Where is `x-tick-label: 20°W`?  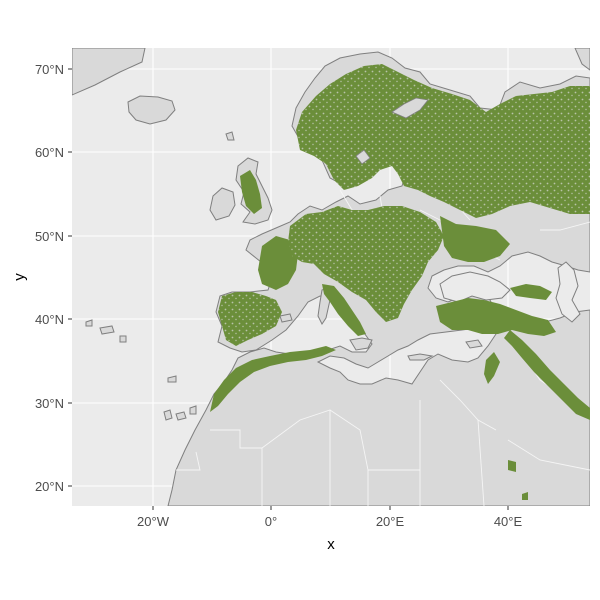
x-tick-label: 20°W is located at coordinates (153, 521).